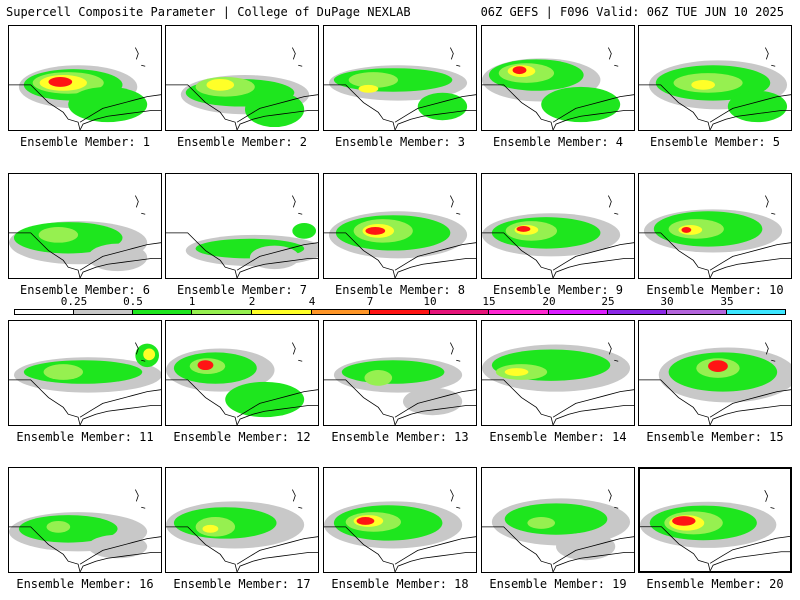 This screenshot has width=800, height=600. Describe the element at coordinates (715, 290) in the screenshot. I see `ensemble-member-label: Ensemble Member: 10` at that location.